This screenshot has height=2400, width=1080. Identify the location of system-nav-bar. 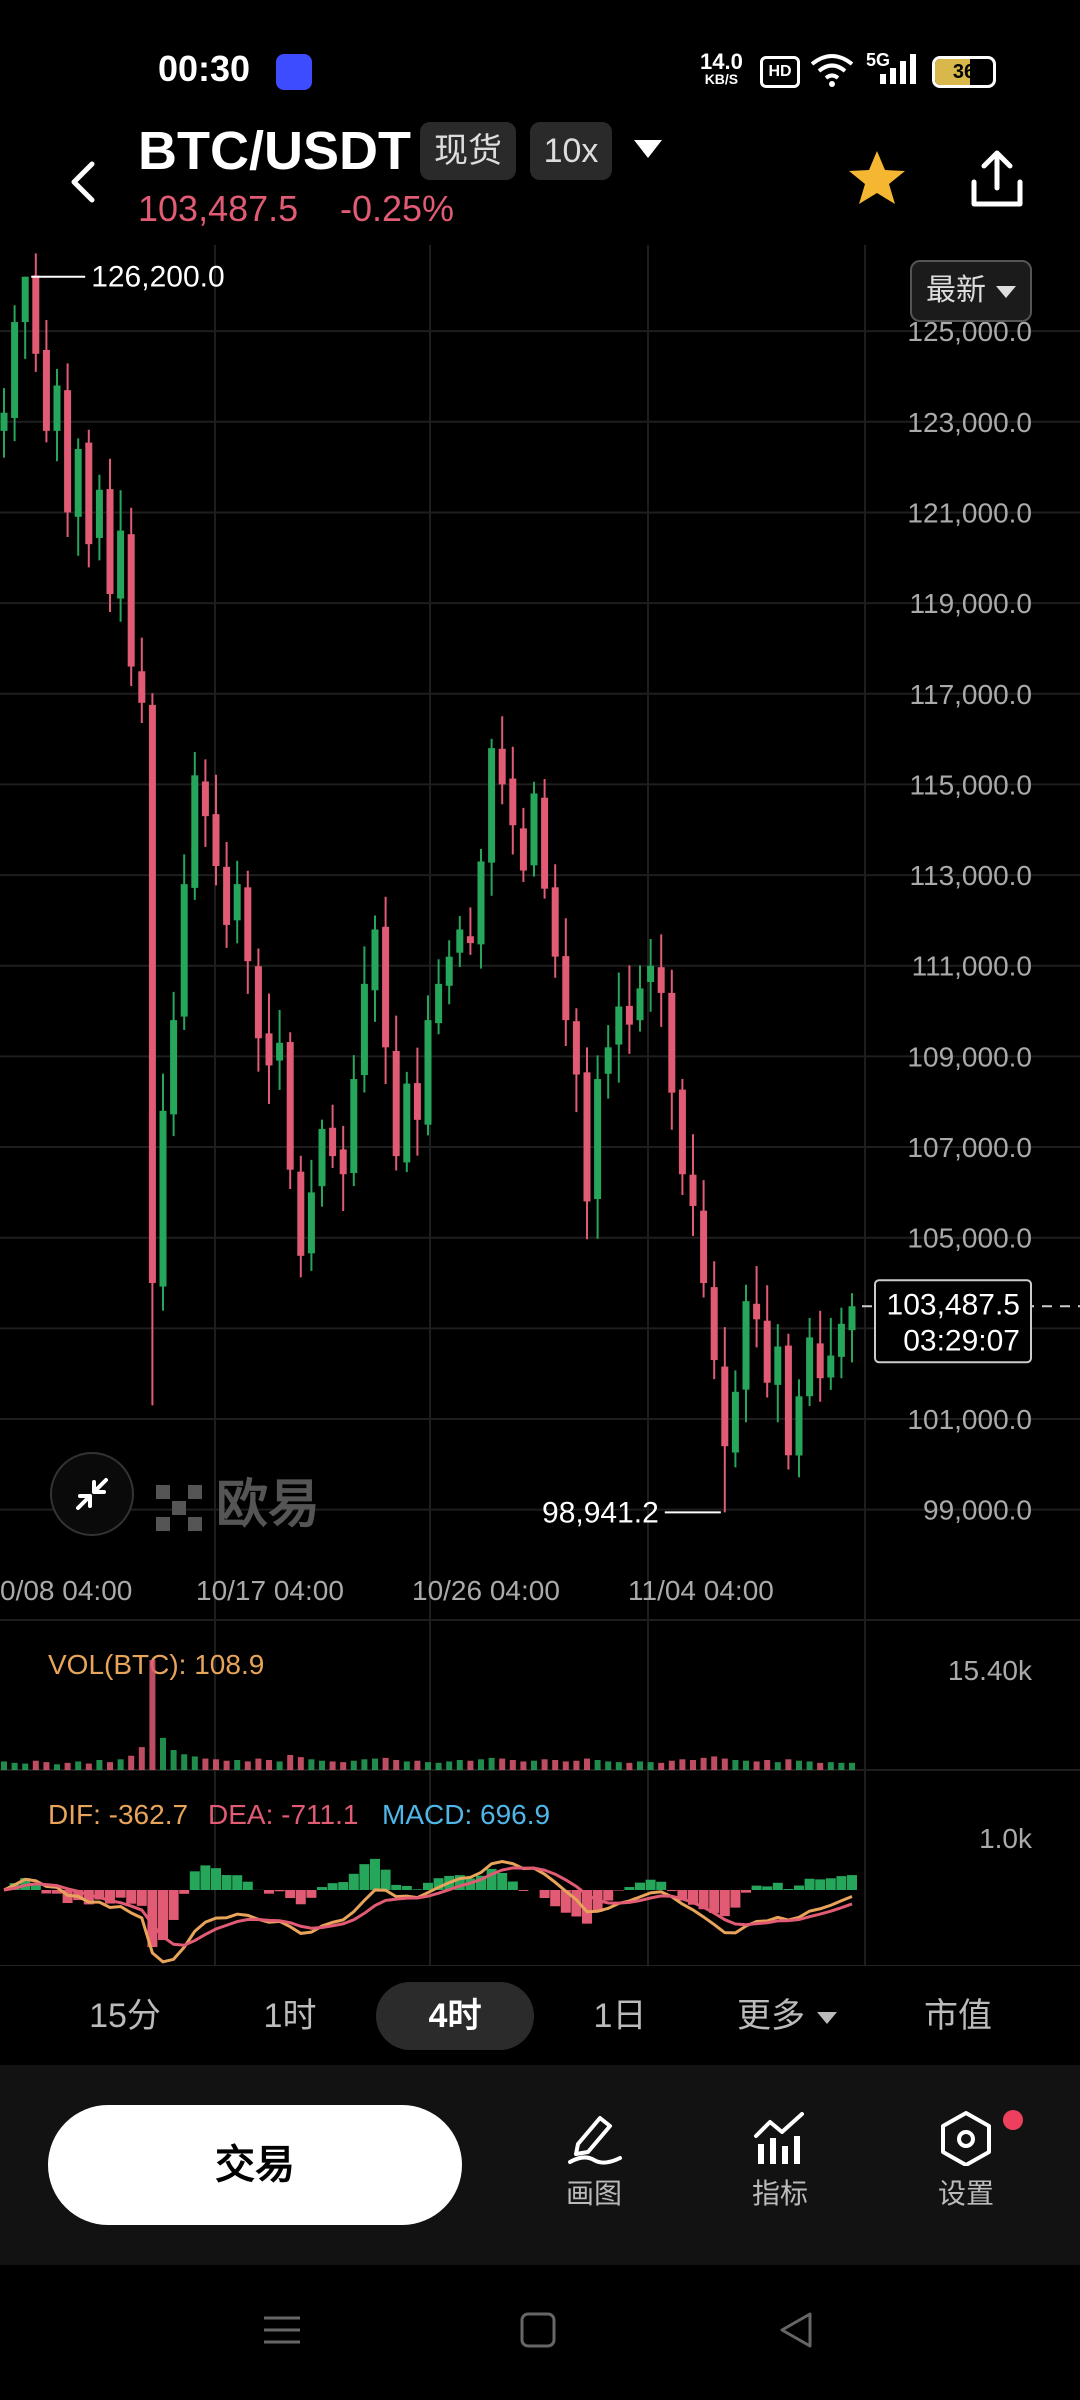
(540, 2332).